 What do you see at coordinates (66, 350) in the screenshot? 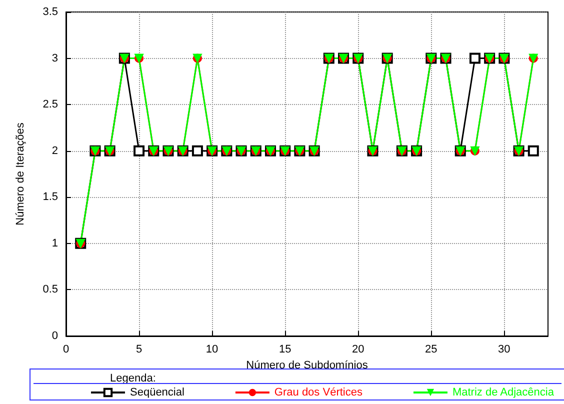
I see `x-tick-label: 0` at bounding box center [66, 350].